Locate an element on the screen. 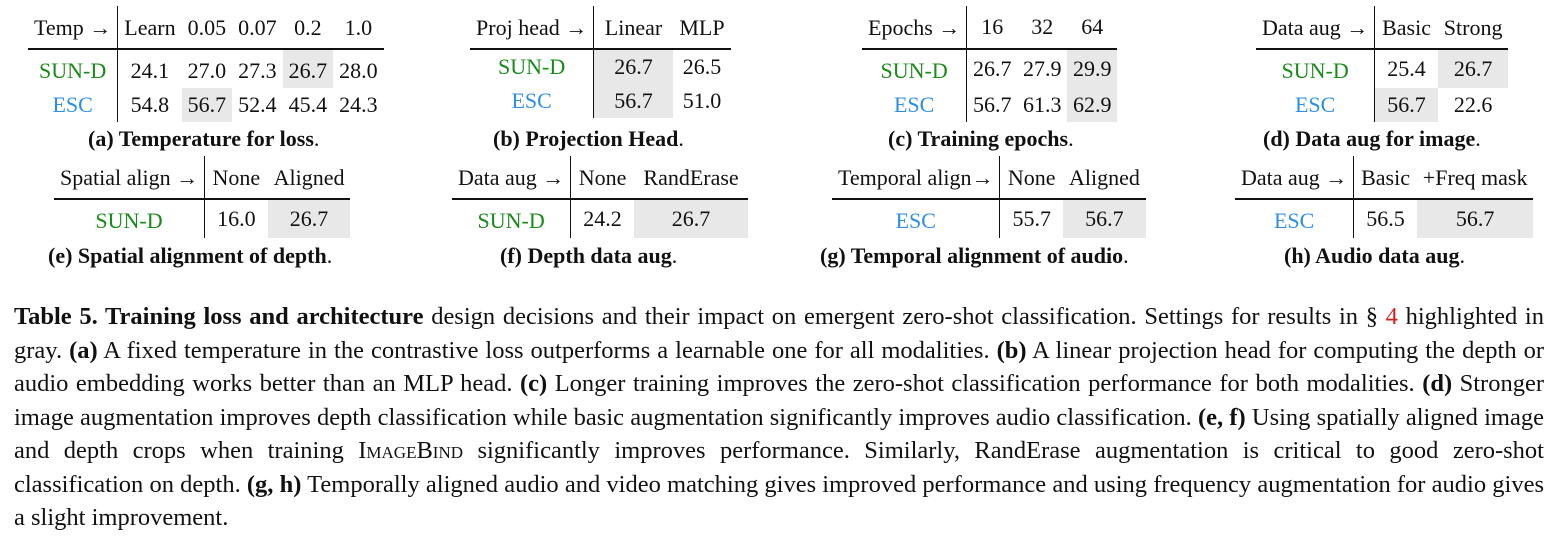 This screenshot has width=1558, height=540. header-cell: 32 is located at coordinates (1042, 28).